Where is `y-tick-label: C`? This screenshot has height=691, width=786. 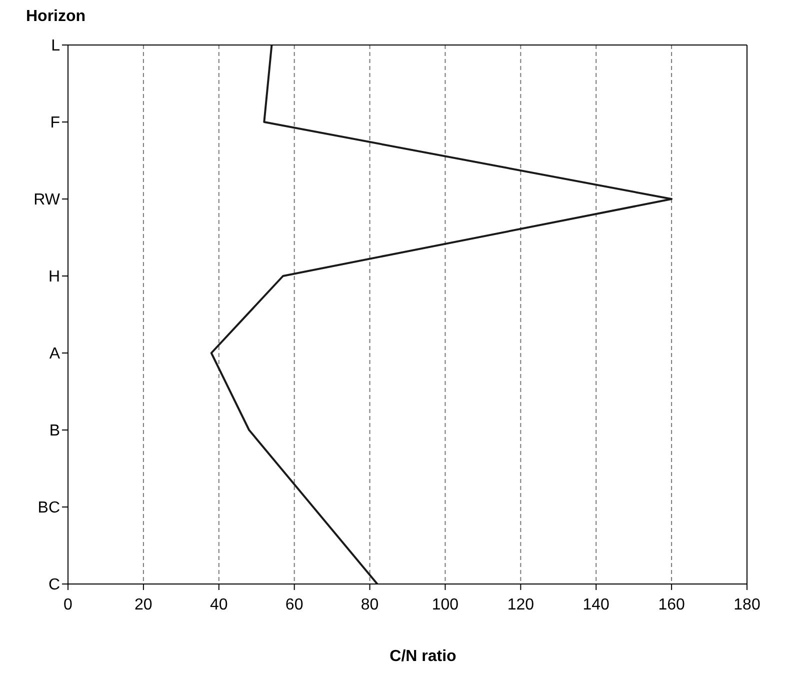
y-tick-label: C is located at coordinates (54, 585).